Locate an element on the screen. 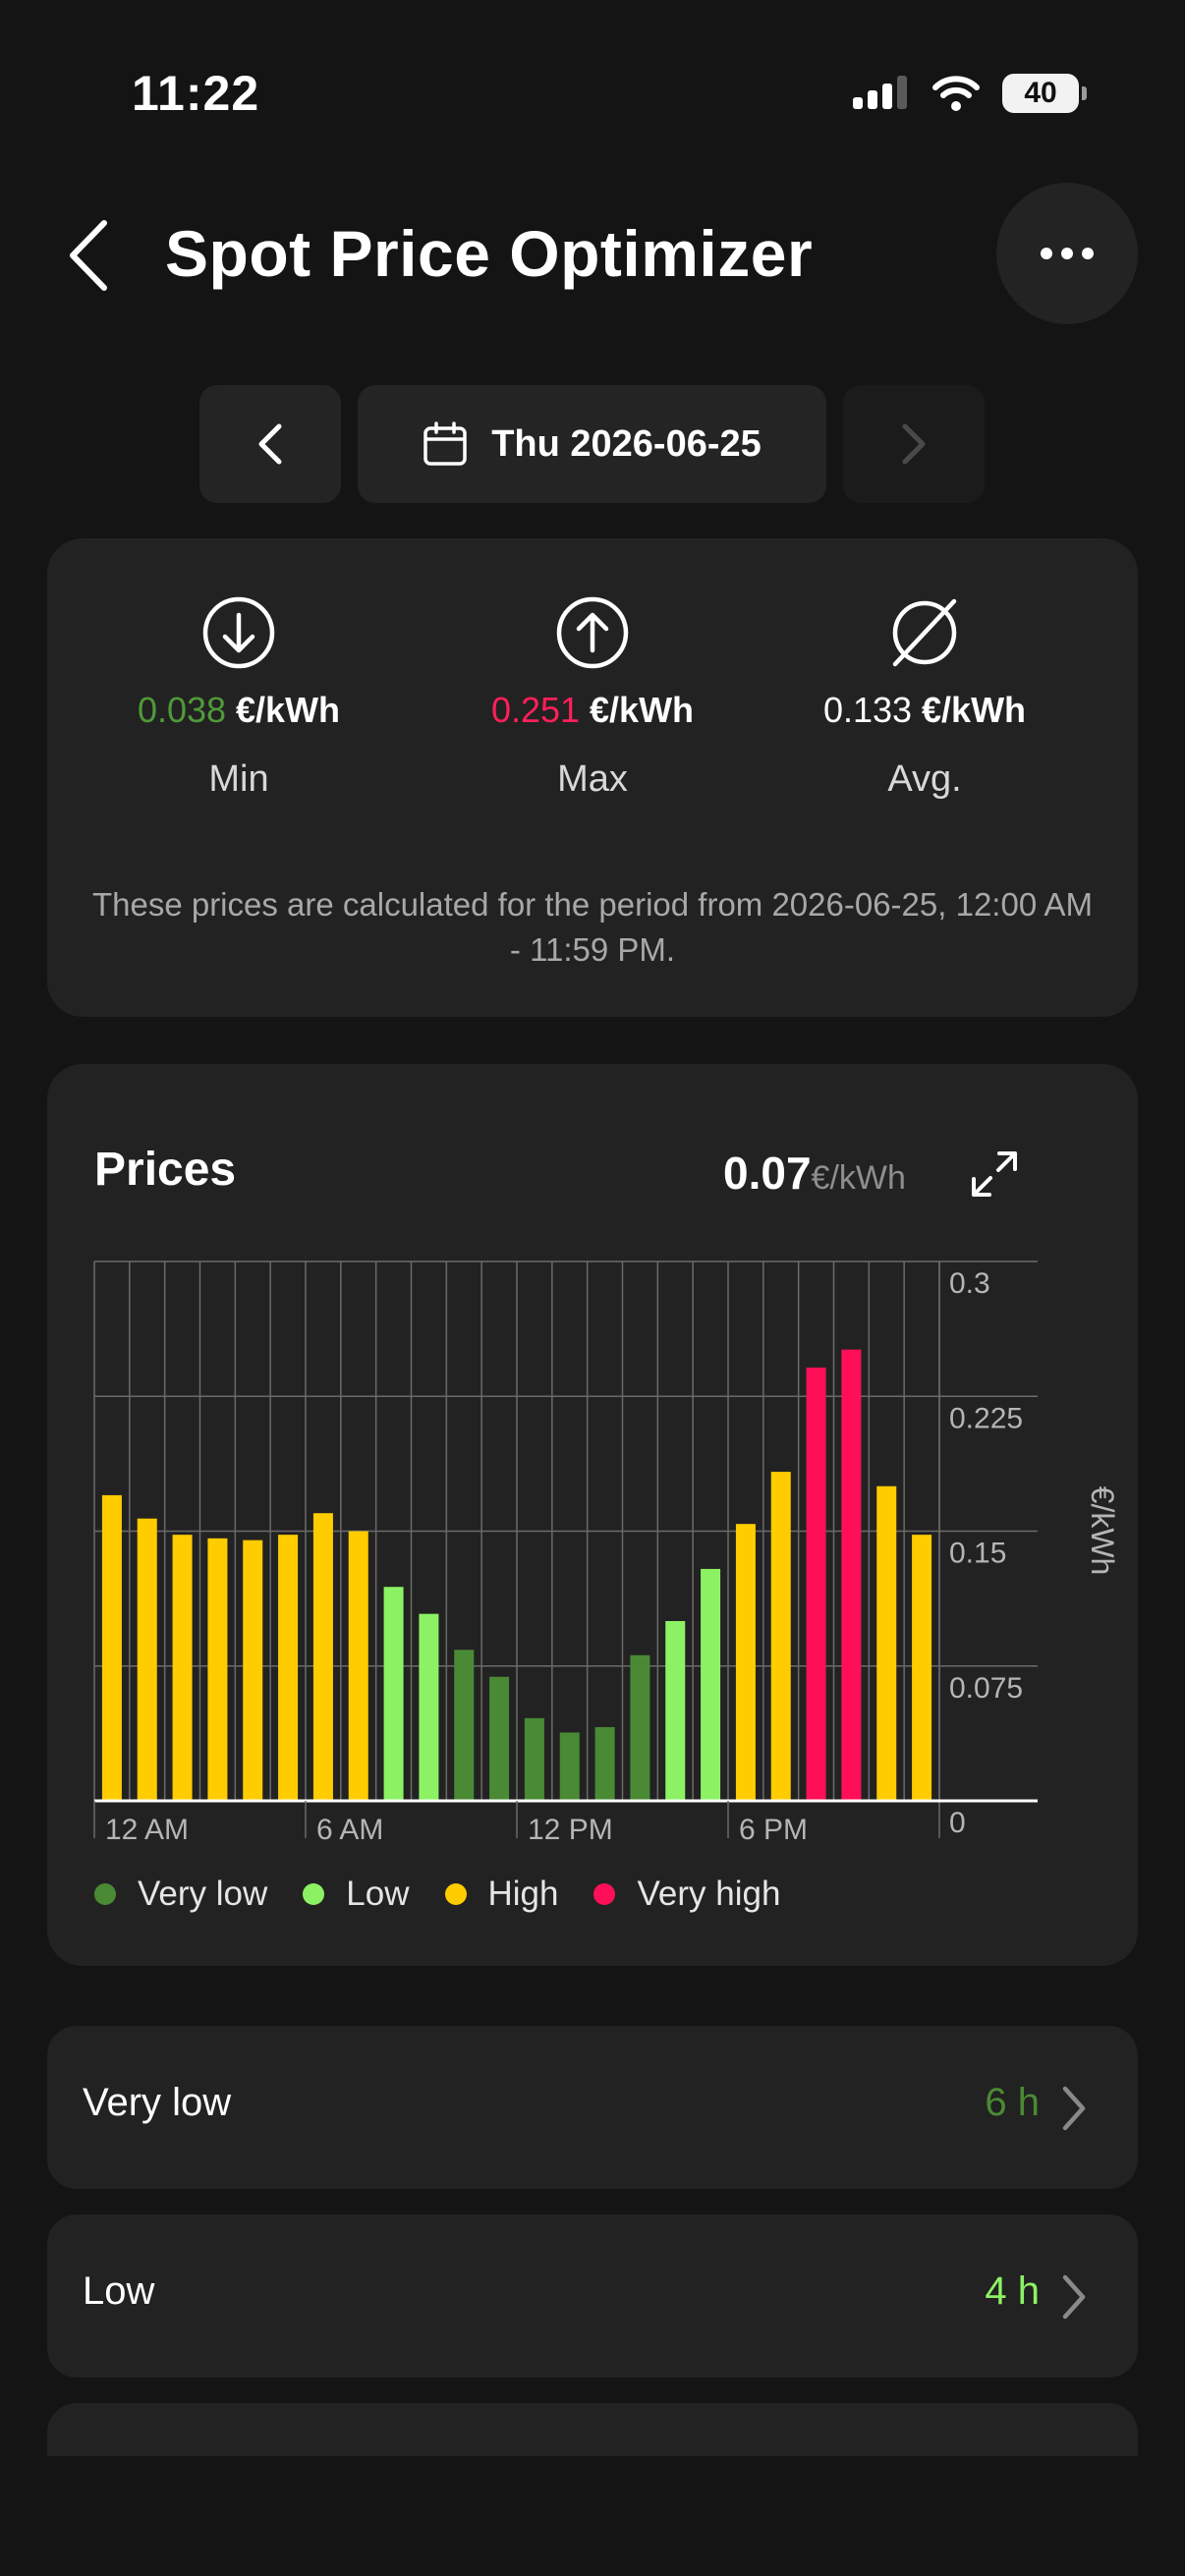 The image size is (1185, 2576). category-row: Very low 6 h is located at coordinates (592, 2107).